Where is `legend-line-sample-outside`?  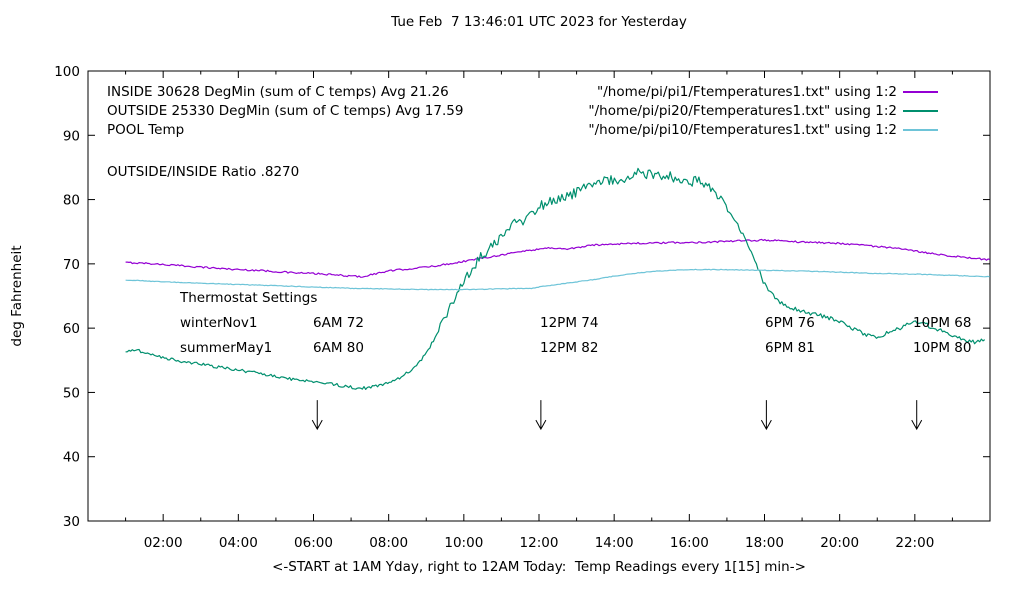
legend-line-sample-outside is located at coordinates (920, 111).